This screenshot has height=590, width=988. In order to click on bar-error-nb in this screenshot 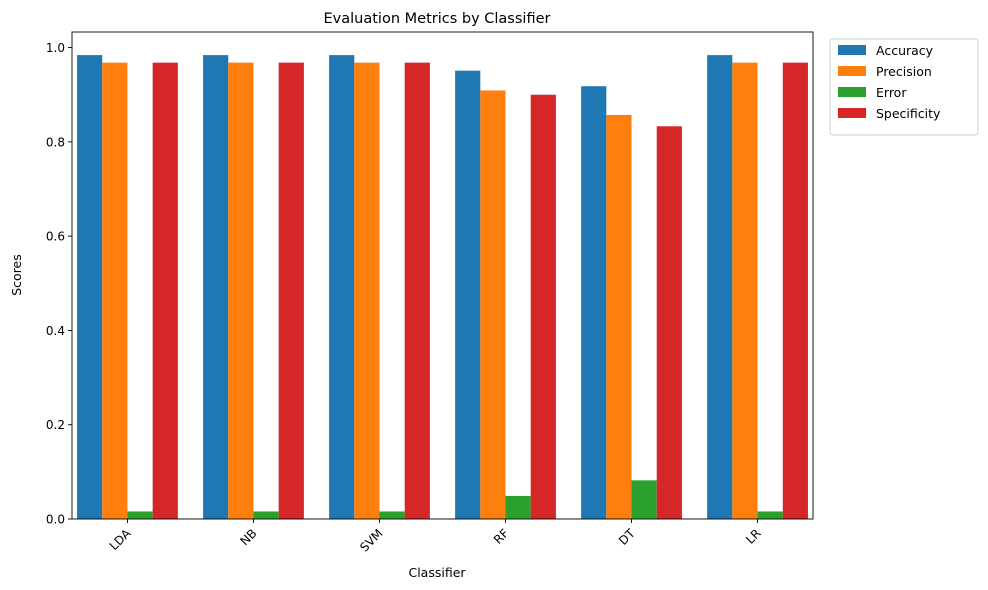, I will do `click(266, 515)`.